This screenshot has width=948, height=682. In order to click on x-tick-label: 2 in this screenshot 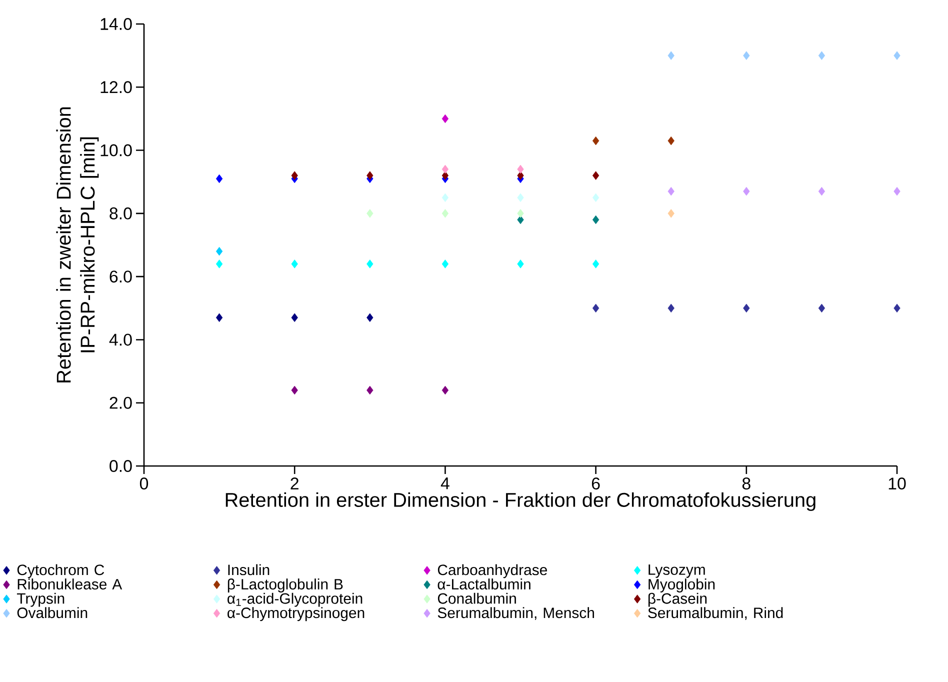, I will do `click(294, 484)`.